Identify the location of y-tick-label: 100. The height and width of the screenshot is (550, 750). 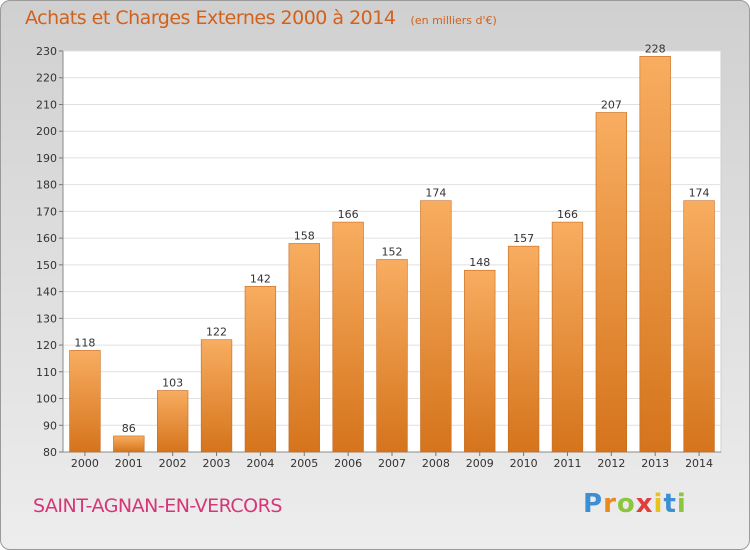
(46, 399).